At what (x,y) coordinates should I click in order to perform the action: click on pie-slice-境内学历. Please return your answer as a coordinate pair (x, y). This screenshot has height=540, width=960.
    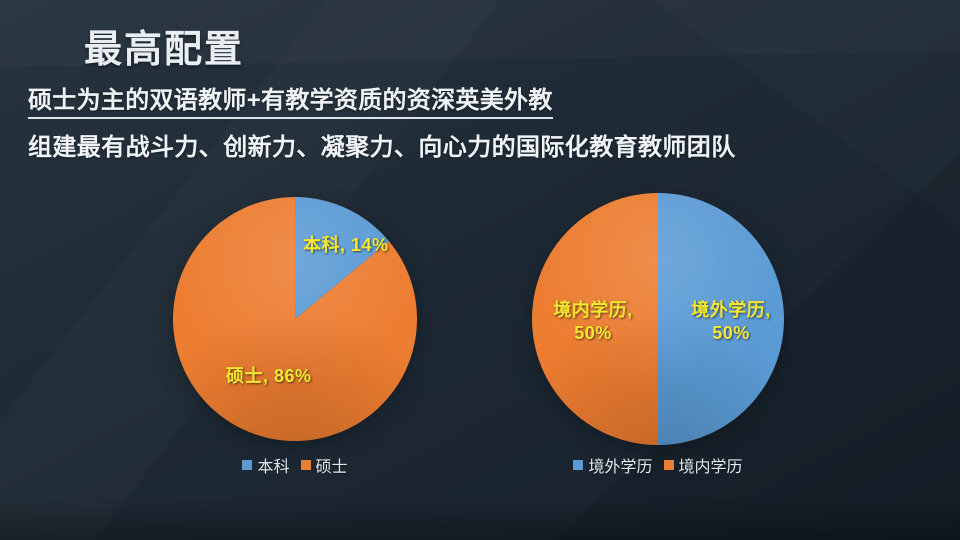
    Looking at the image, I should click on (595, 319).